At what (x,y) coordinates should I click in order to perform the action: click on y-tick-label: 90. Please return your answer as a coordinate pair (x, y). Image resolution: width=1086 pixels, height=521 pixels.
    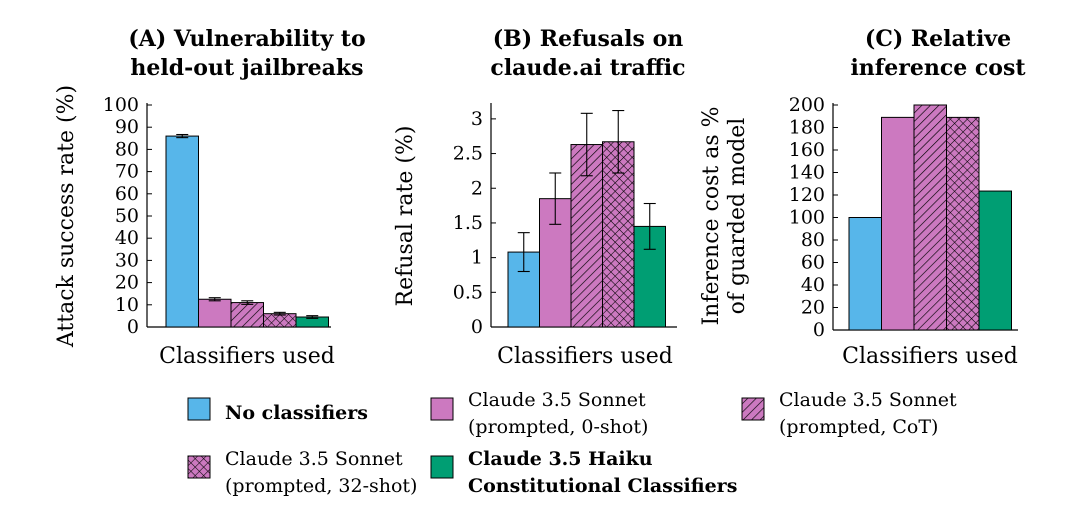
    Looking at the image, I should click on (127, 127).